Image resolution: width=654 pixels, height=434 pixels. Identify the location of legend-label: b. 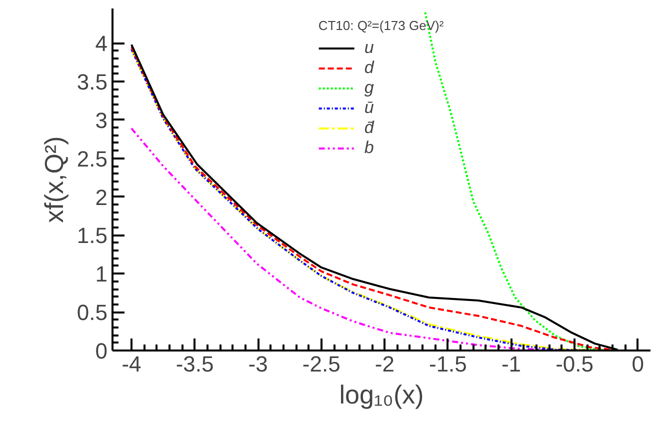
(369, 148).